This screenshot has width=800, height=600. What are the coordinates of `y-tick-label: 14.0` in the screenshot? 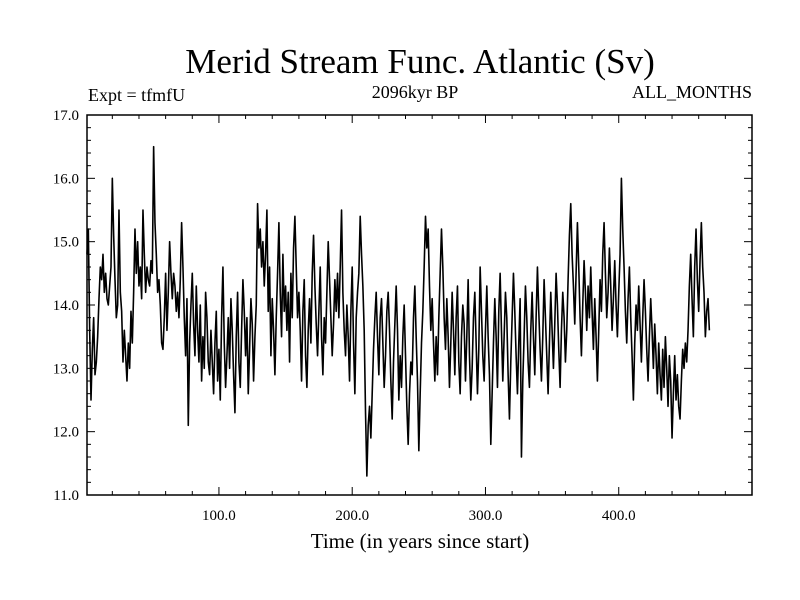 It's located at (66, 306).